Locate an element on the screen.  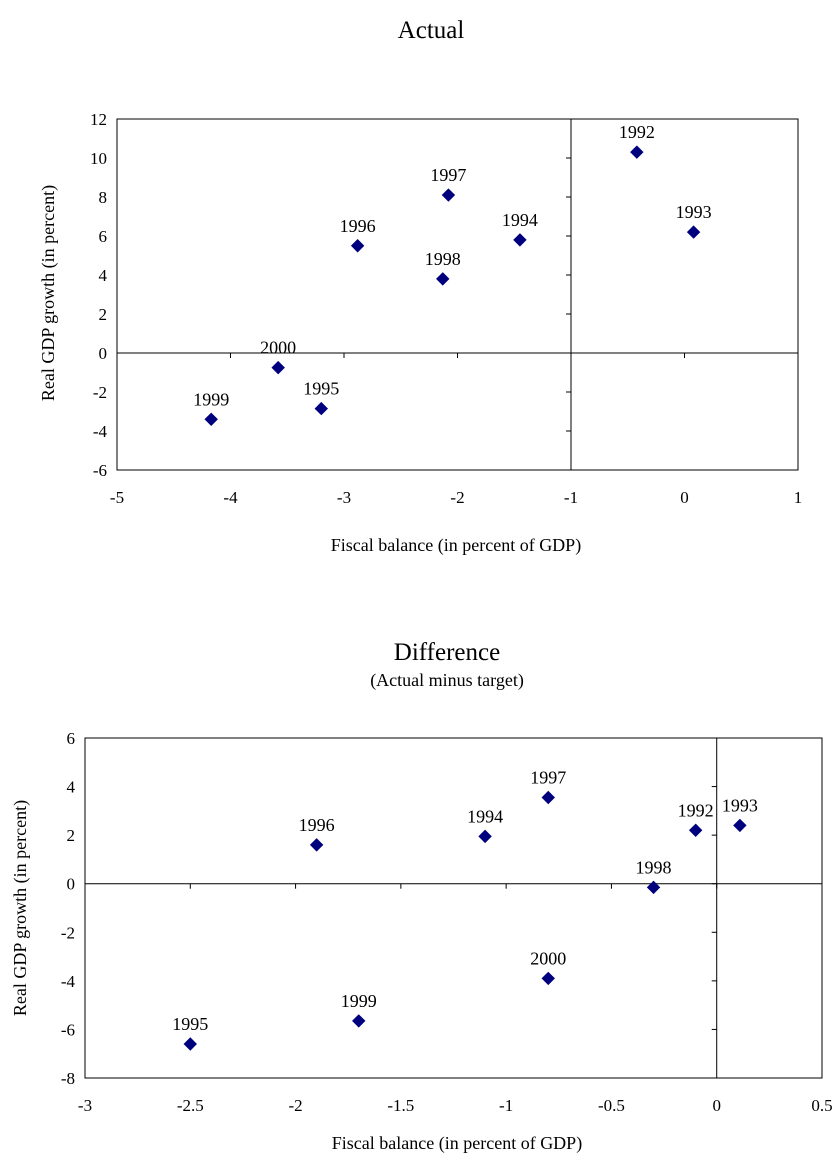
chart-title: Difference is located at coordinates (447, 652).